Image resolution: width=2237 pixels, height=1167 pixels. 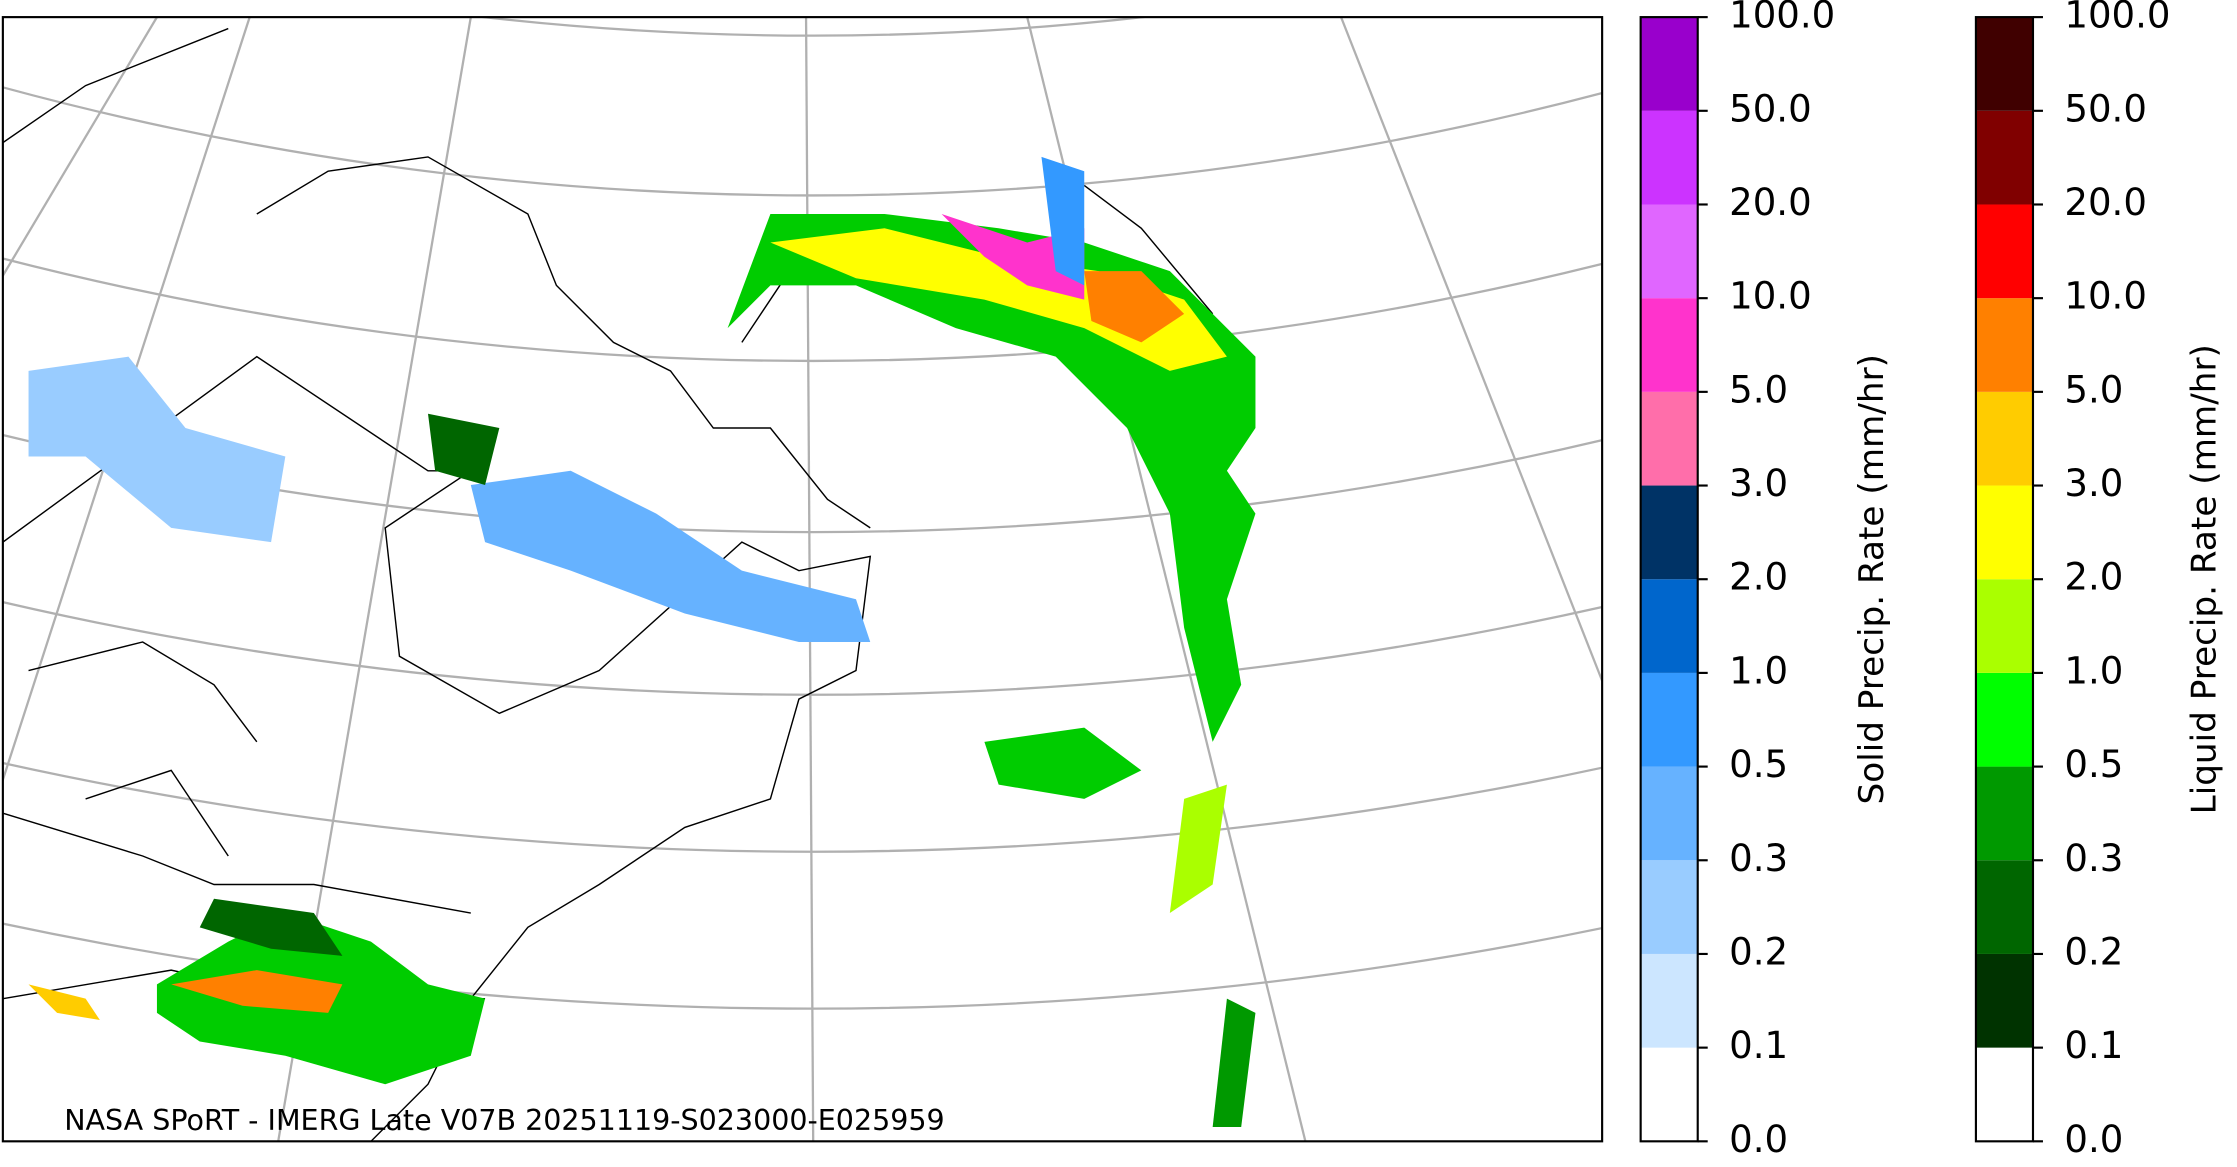 What do you see at coordinates (2205, 579) in the screenshot?
I see `colorbar-label: Liquid Precip. Rate (mm/hr)` at bounding box center [2205, 579].